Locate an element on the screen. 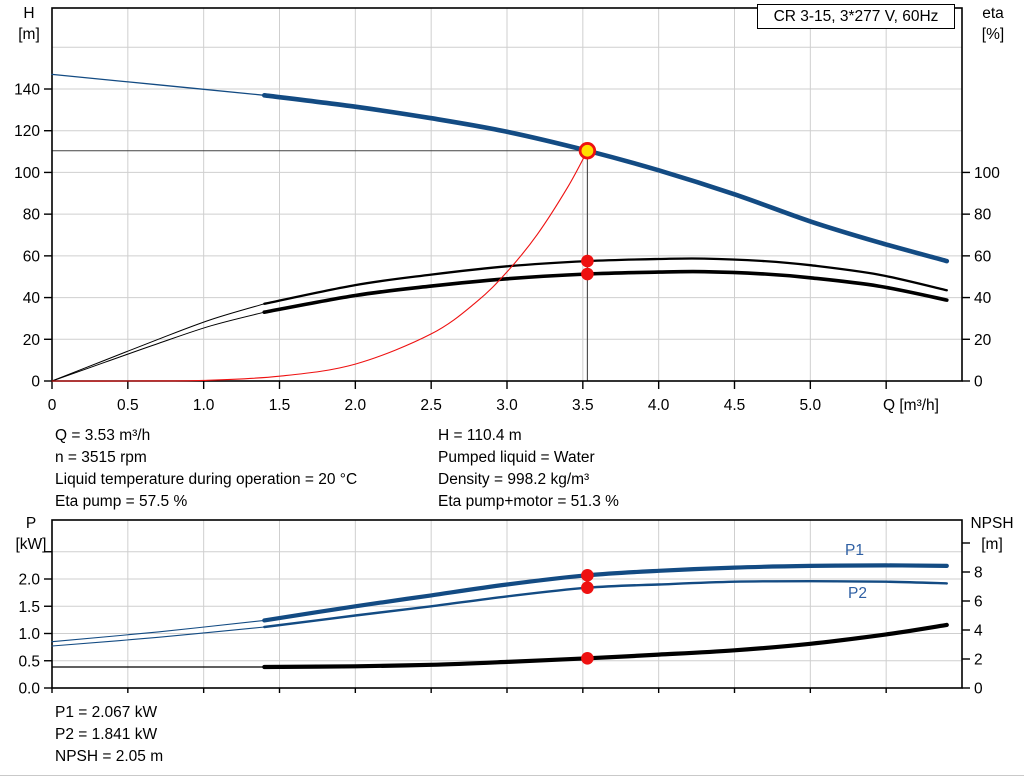 Image resolution: width=1024 pixels, height=781 pixels. annotation-eta-pump-motor: Eta pump+motor = 51.3 % is located at coordinates (528, 501).